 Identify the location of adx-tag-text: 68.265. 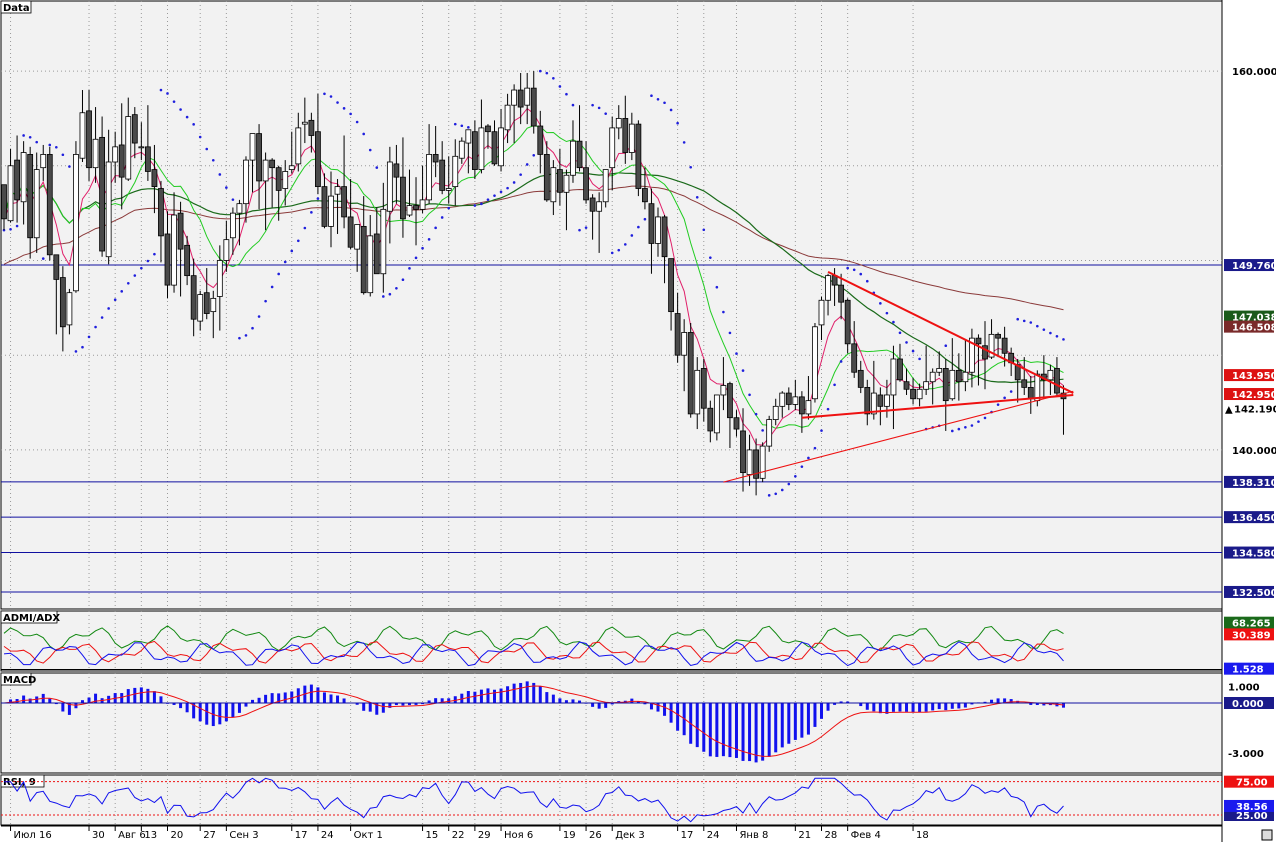
(1251, 624).